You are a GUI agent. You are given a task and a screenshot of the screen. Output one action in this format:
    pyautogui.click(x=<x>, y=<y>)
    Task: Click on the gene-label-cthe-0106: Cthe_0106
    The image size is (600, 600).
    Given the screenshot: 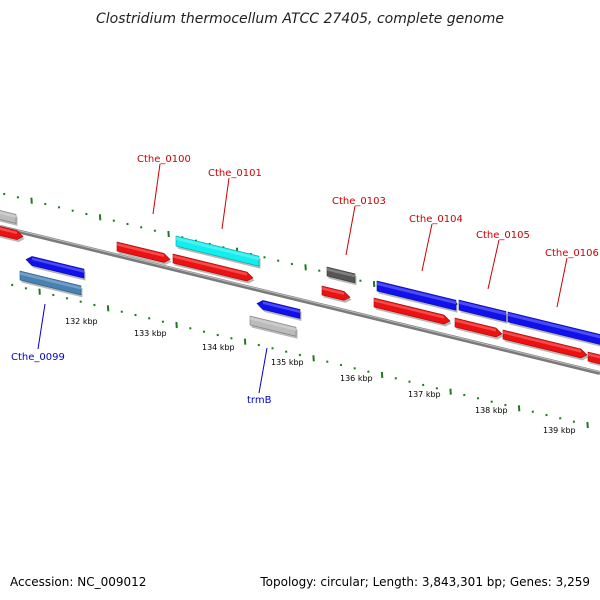 What is the action you would take?
    pyautogui.click(x=572, y=253)
    